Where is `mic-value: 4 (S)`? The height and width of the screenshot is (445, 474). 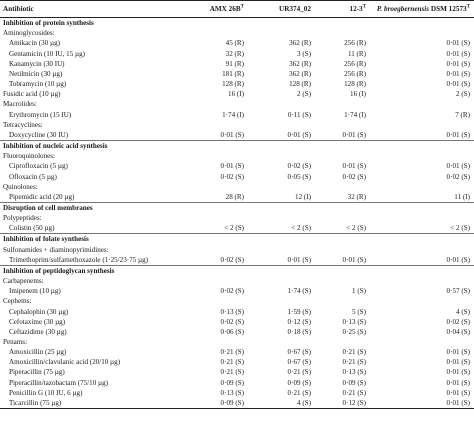
mic-value: 4 (S) is located at coordinates (281, 403).